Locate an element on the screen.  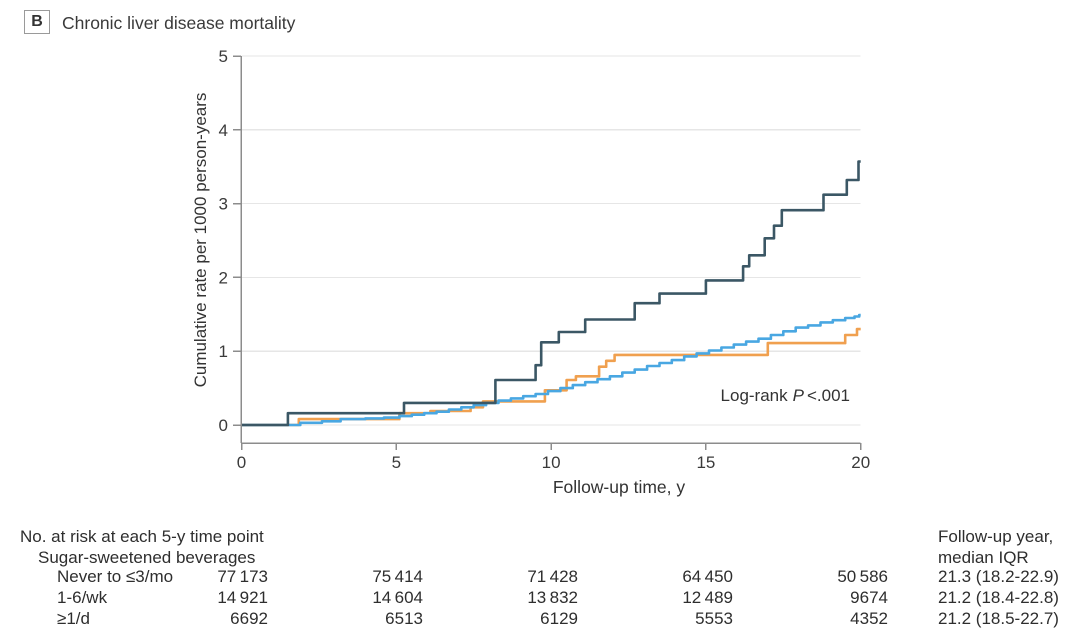
y-tick-label: 4 is located at coordinates (223, 130).